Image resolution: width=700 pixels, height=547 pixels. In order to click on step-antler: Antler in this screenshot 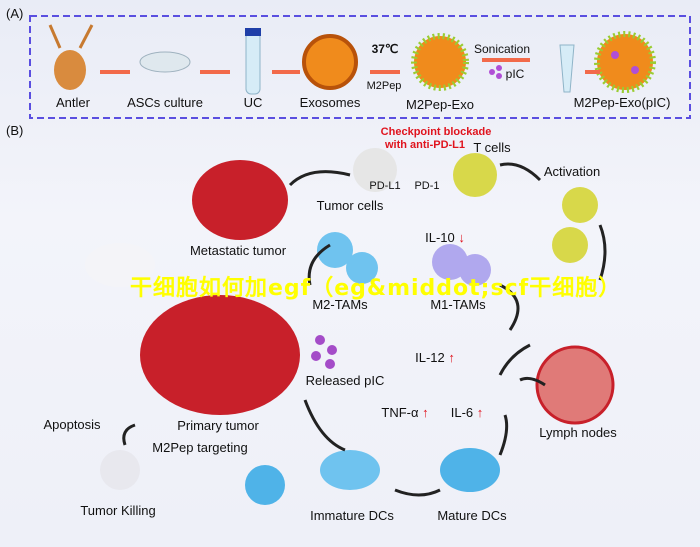, I will do `click(73, 102)`.